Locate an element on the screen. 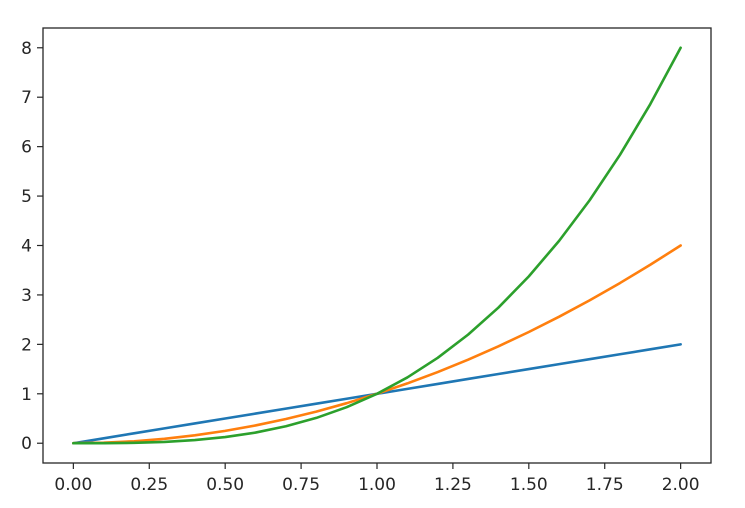 The height and width of the screenshot is (508, 745). x-tick-label: 0.50 is located at coordinates (225, 485).